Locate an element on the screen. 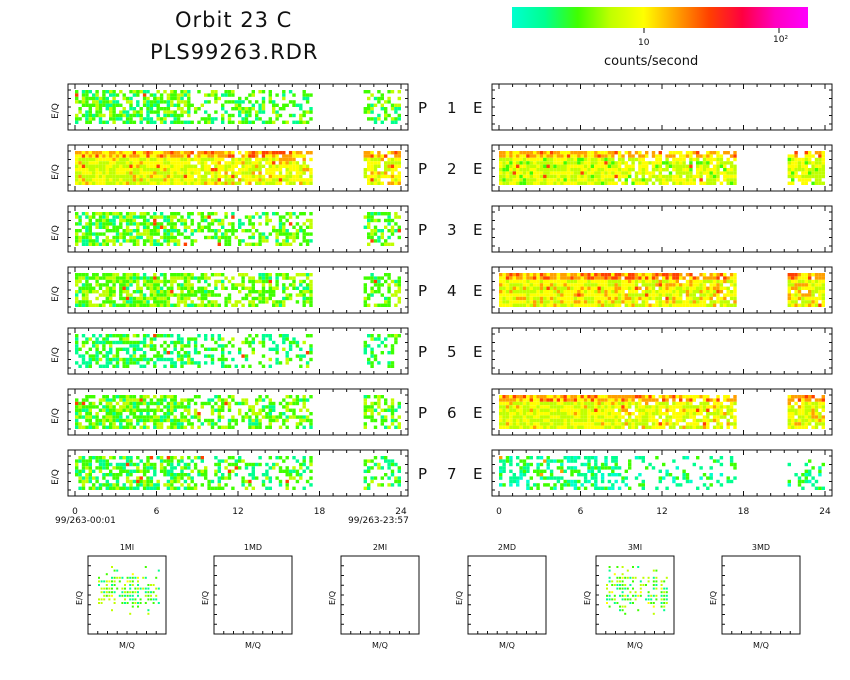 The image size is (850, 680). left-panel-2-ylabel: E/Q is located at coordinates (56, 172).